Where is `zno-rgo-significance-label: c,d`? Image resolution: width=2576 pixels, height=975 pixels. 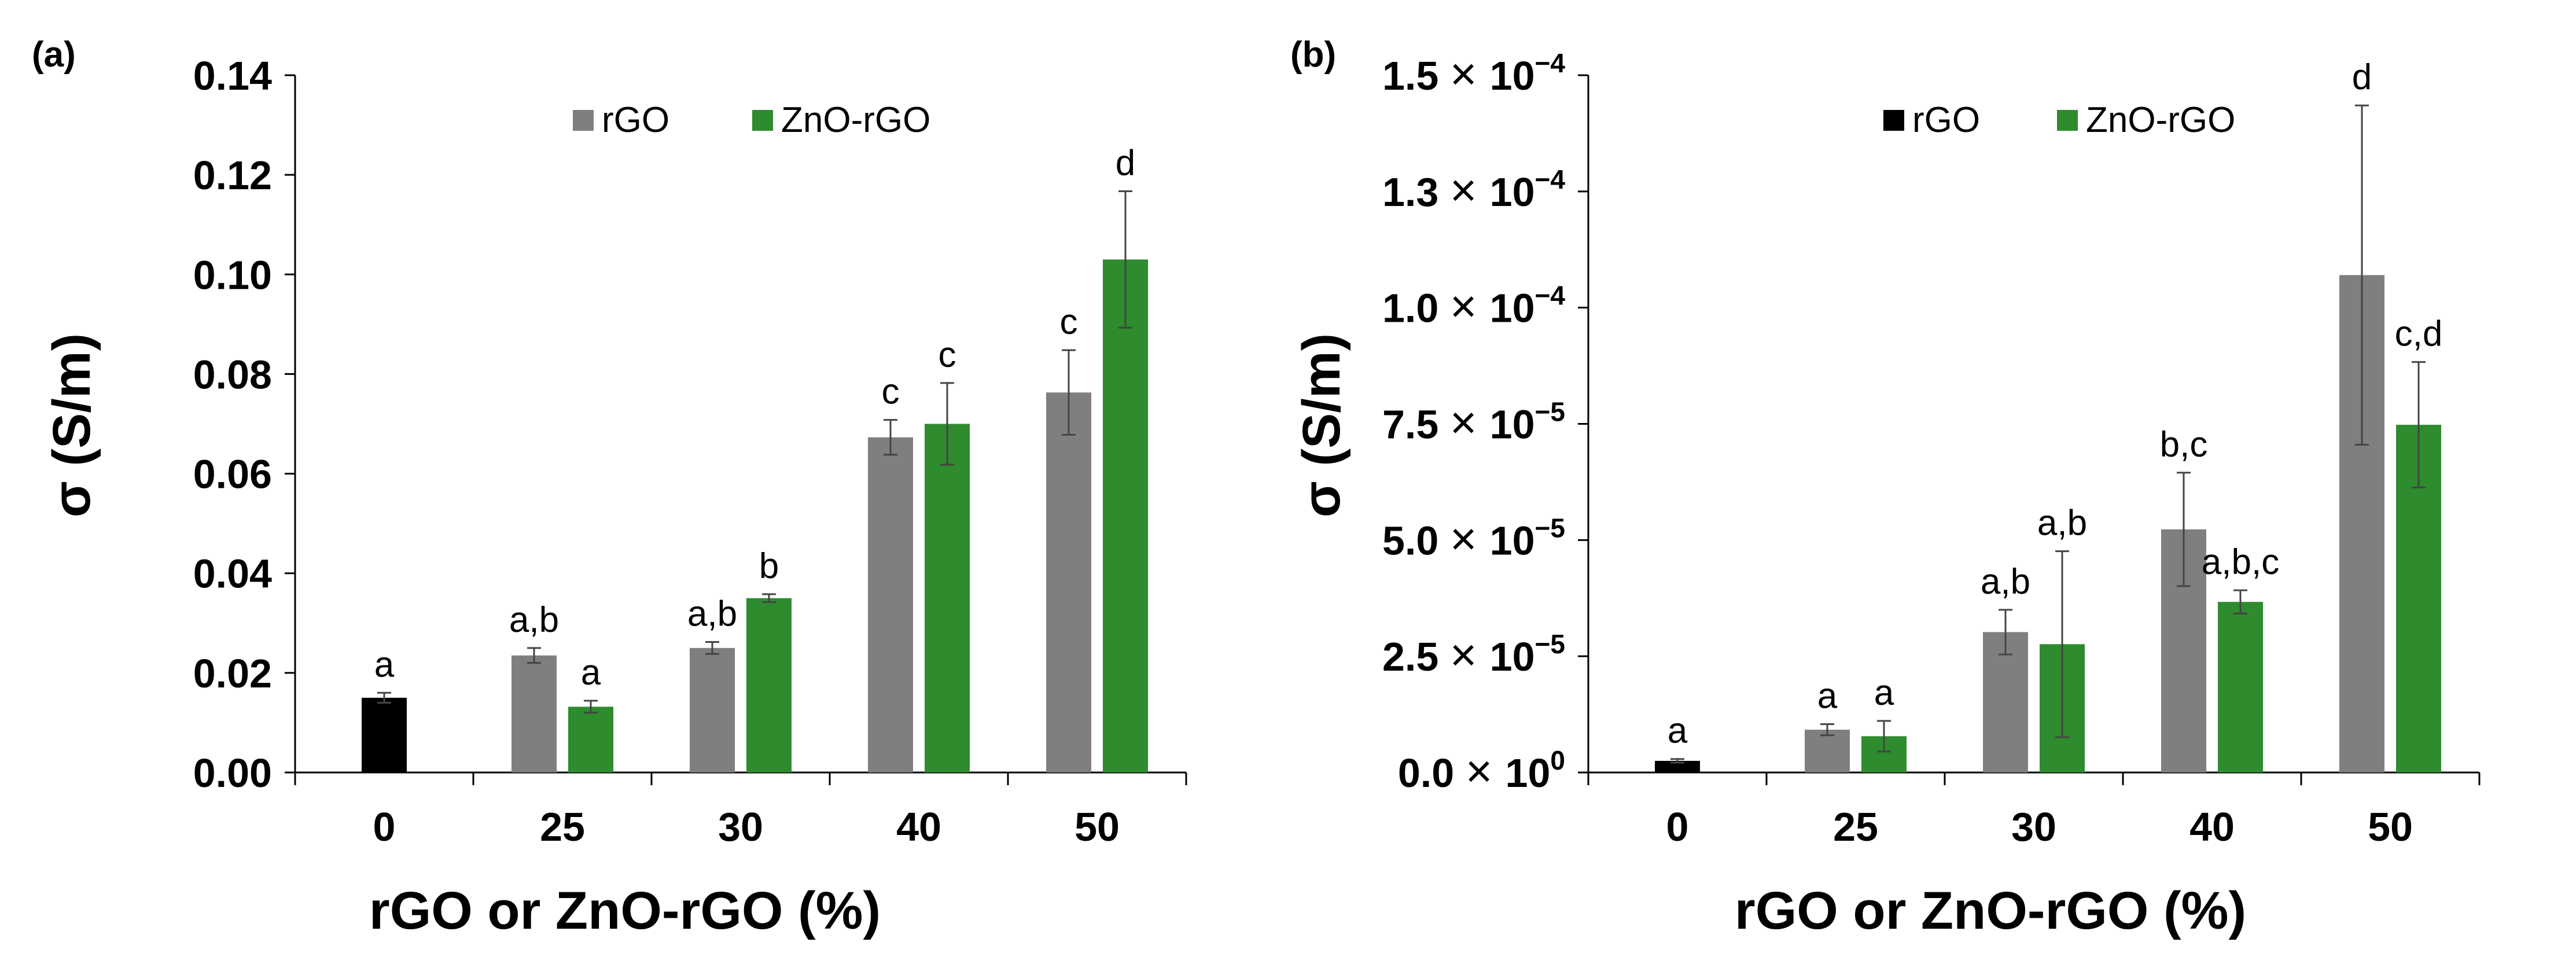 zno-rgo-significance-label: c,d is located at coordinates (2419, 334).